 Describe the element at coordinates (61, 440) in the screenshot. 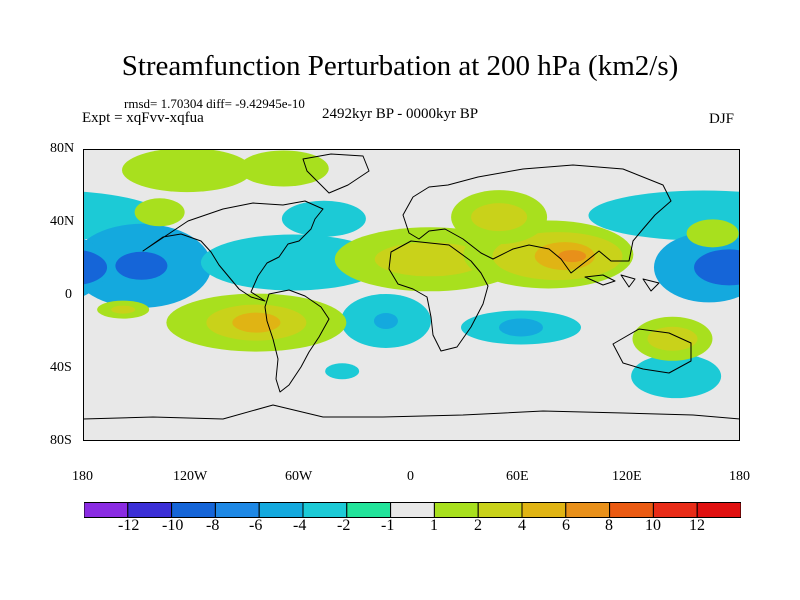

I see `lat-label-80s: 80S` at that location.